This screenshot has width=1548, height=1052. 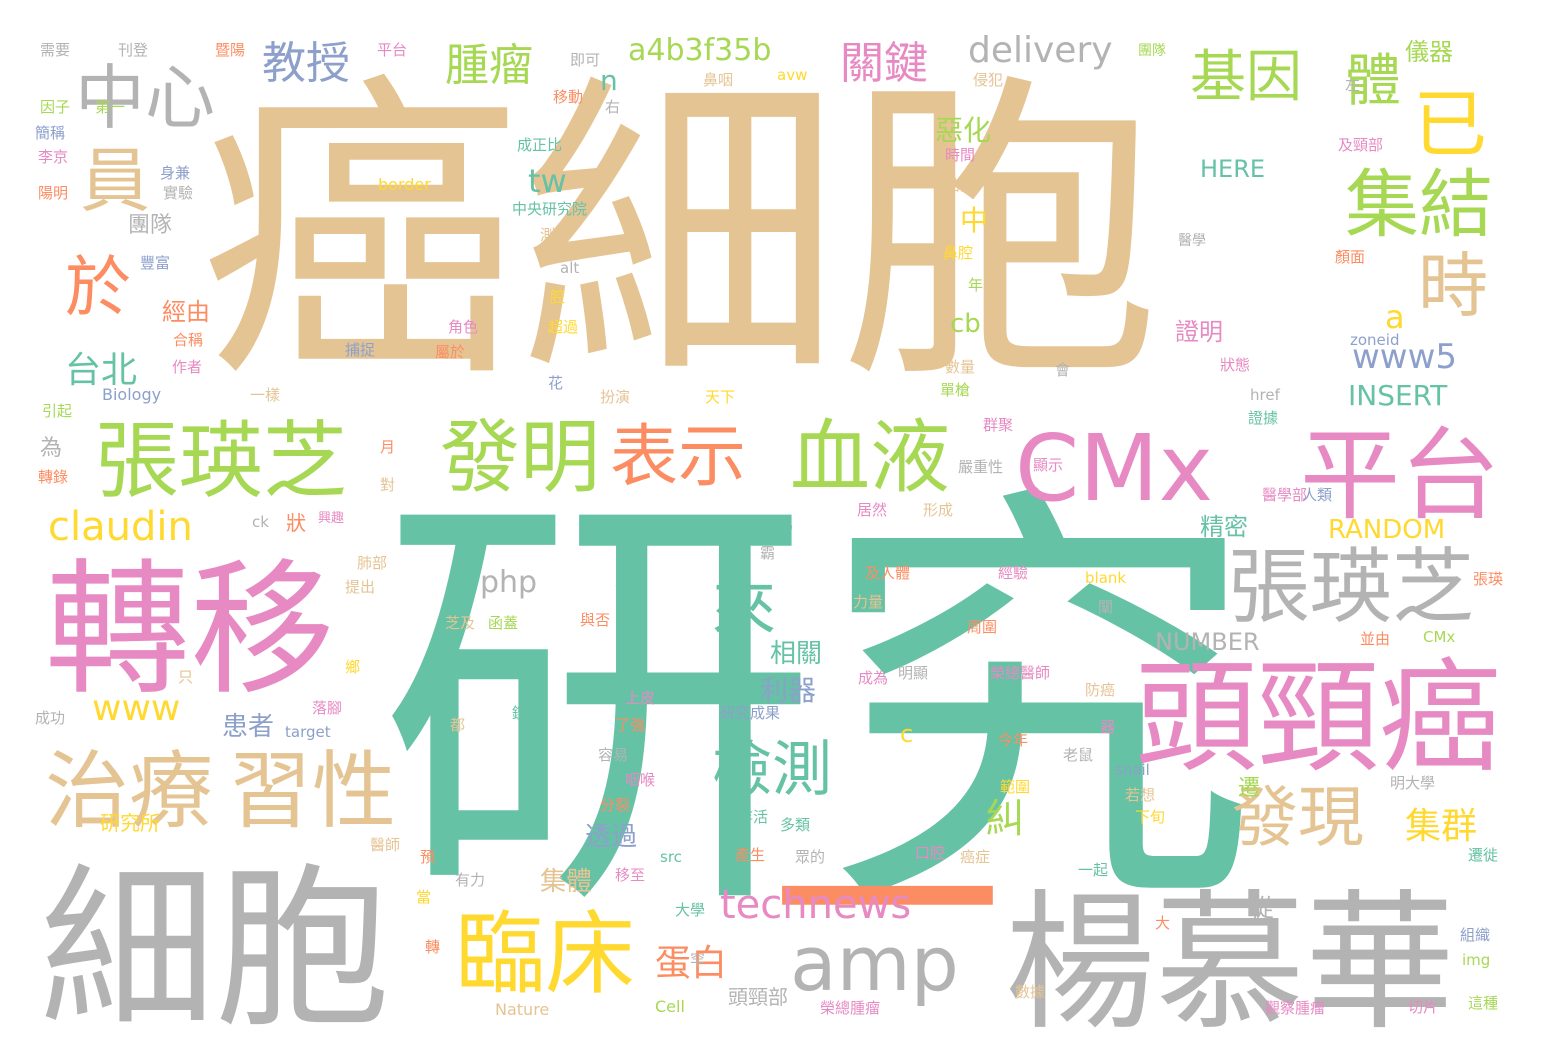 What do you see at coordinates (457, 725) in the screenshot?
I see `cloud-word: 都` at bounding box center [457, 725].